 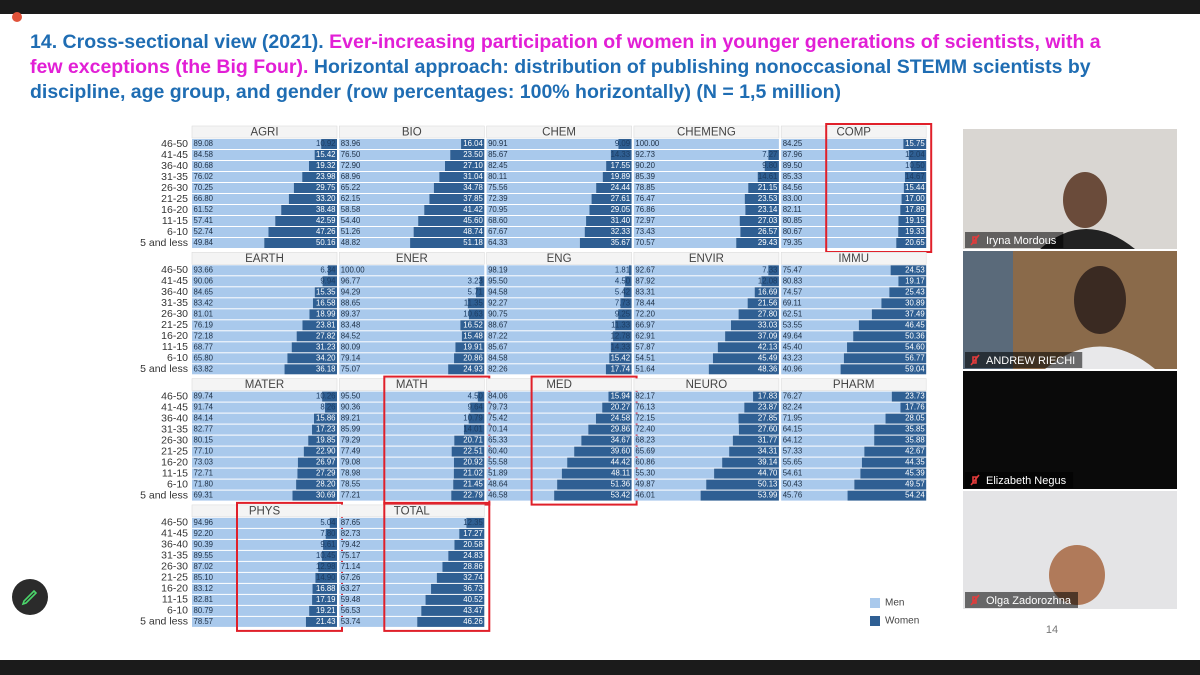 What do you see at coordinates (204, 522) in the screenshot?
I see `value-label: 94.96` at bounding box center [204, 522].